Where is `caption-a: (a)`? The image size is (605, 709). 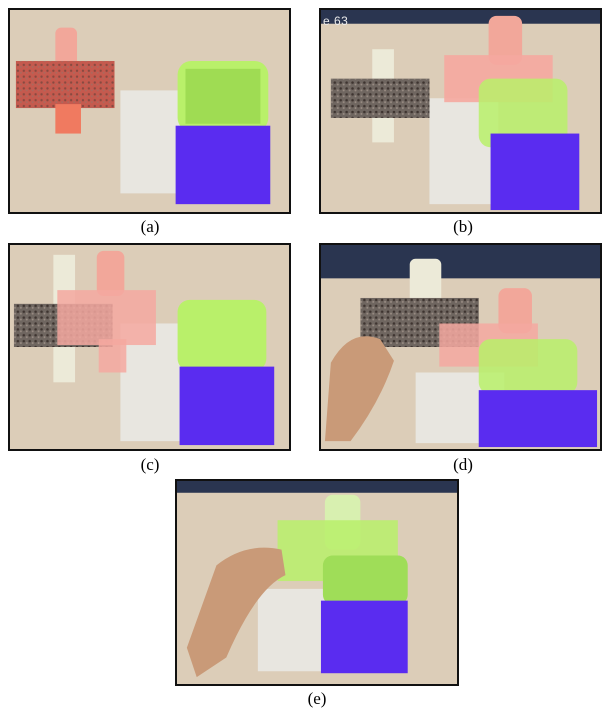 caption-a: (a) is located at coordinates (150, 226).